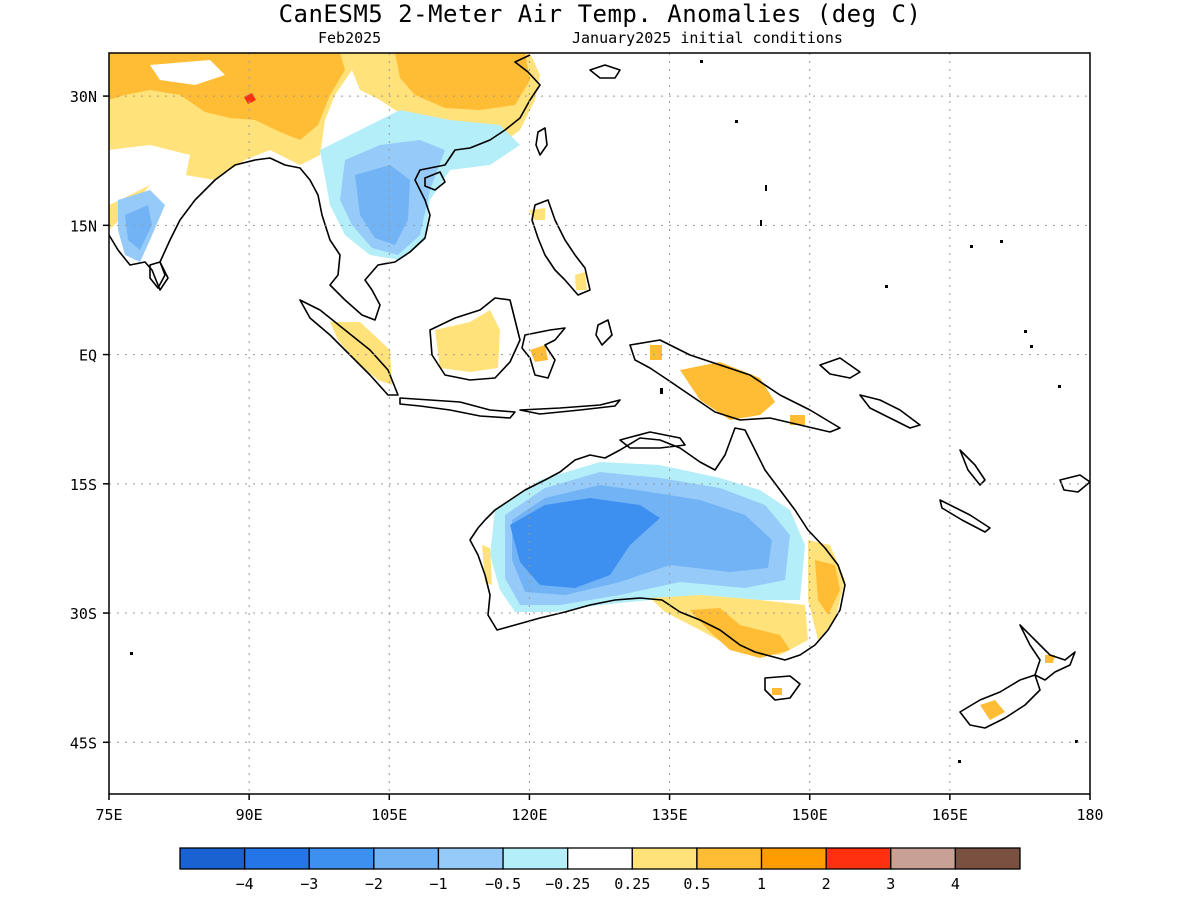 The height and width of the screenshot is (900, 1200). What do you see at coordinates (827, 587) in the screenshot?
I see `shade-australia-east-orange` at bounding box center [827, 587].